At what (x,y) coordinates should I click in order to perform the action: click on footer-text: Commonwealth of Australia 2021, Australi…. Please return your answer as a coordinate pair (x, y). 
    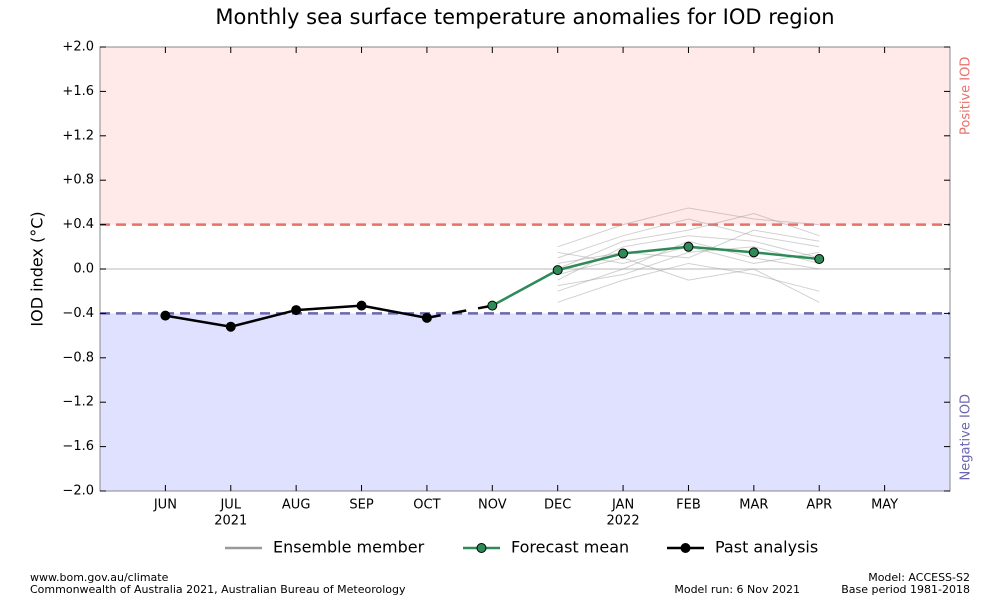
    Looking at the image, I should click on (218, 589).